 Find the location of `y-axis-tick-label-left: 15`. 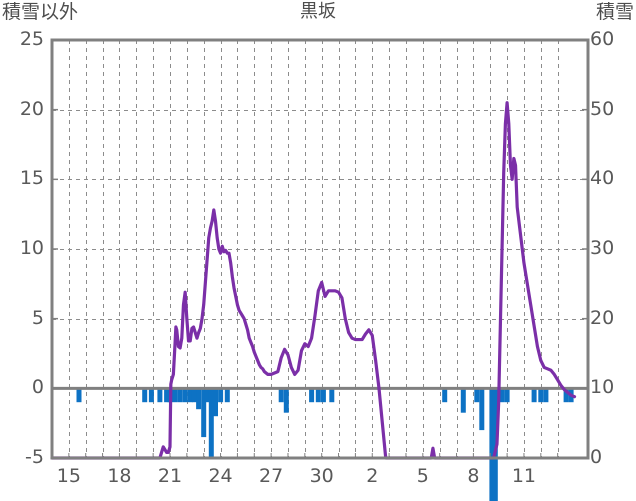

y-axis-tick-label-left: 15 is located at coordinates (31, 178).